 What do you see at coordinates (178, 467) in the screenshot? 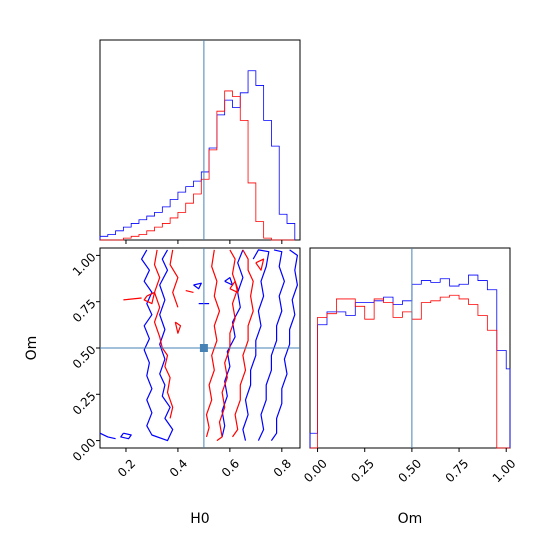
I see `contour-x-tick-label-1: 0.4` at bounding box center [178, 467].